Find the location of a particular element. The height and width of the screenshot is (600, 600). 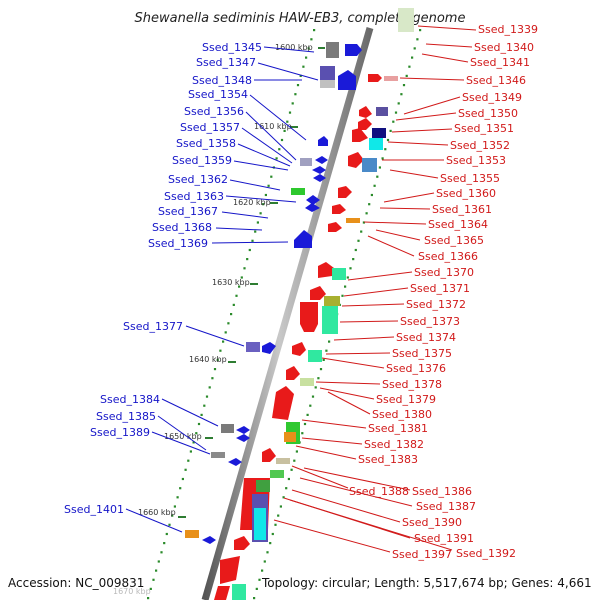

gene-label: Ssed_1383 is located at coordinates (388, 459).